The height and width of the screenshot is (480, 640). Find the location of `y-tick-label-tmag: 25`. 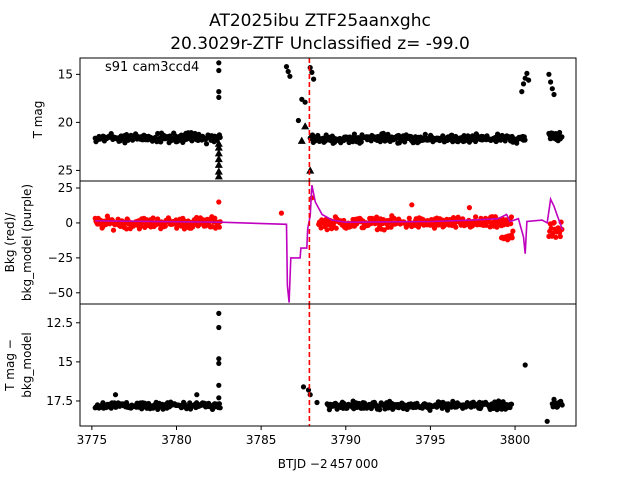

y-tick-label-tmag: 25 is located at coordinates (65, 170).